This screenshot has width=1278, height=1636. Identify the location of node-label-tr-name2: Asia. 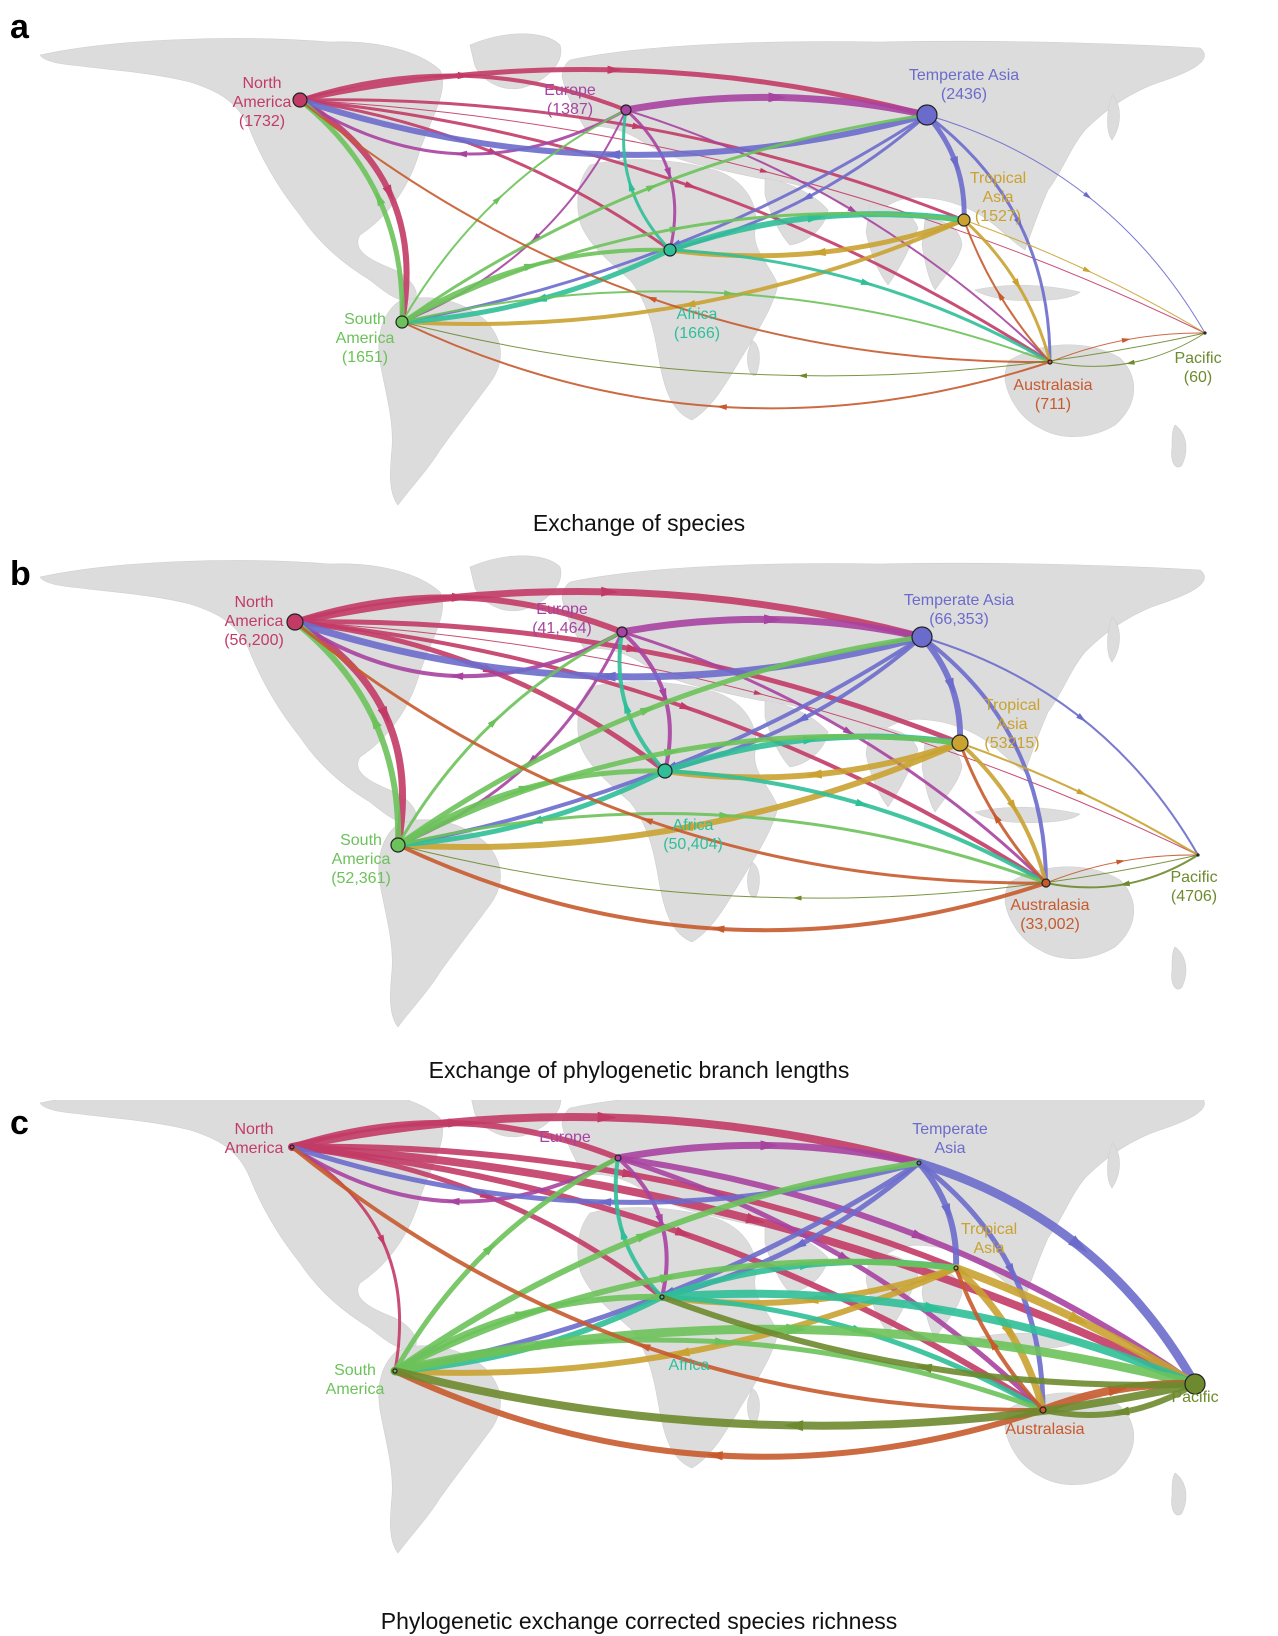
(998, 197).